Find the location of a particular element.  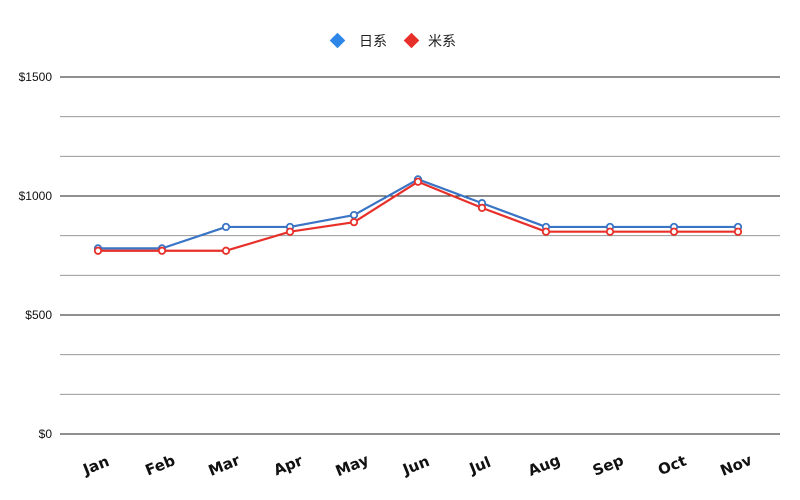

y-tick-label: $1000 is located at coordinates (36, 196).